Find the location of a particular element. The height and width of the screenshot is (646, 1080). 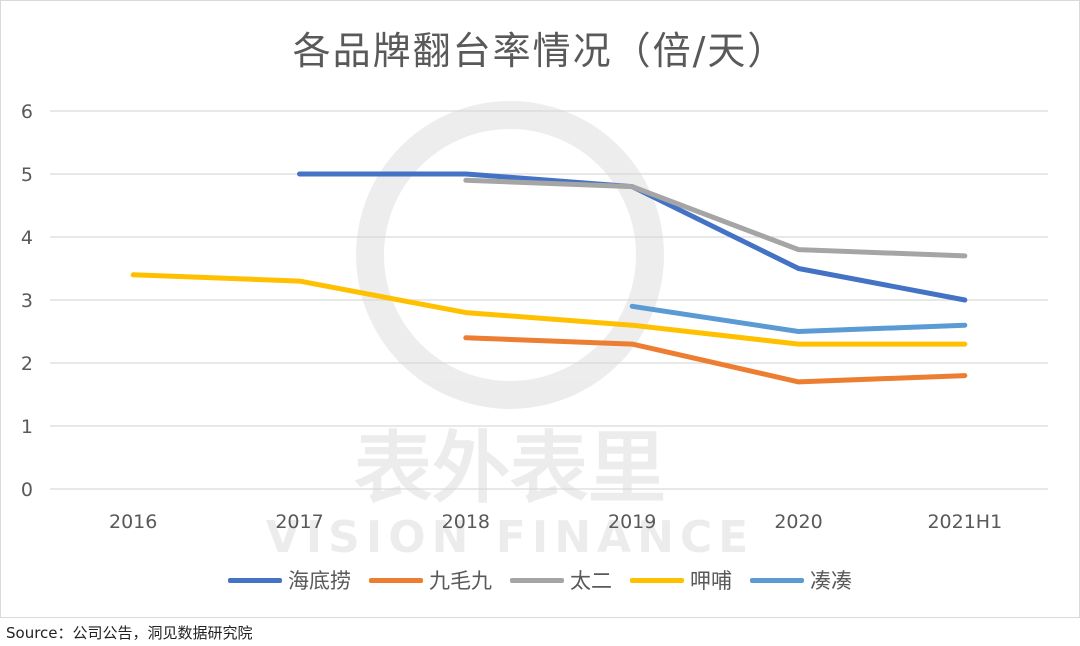

source-note: Source：公司公告，洞见数据研究院 is located at coordinates (129, 633).